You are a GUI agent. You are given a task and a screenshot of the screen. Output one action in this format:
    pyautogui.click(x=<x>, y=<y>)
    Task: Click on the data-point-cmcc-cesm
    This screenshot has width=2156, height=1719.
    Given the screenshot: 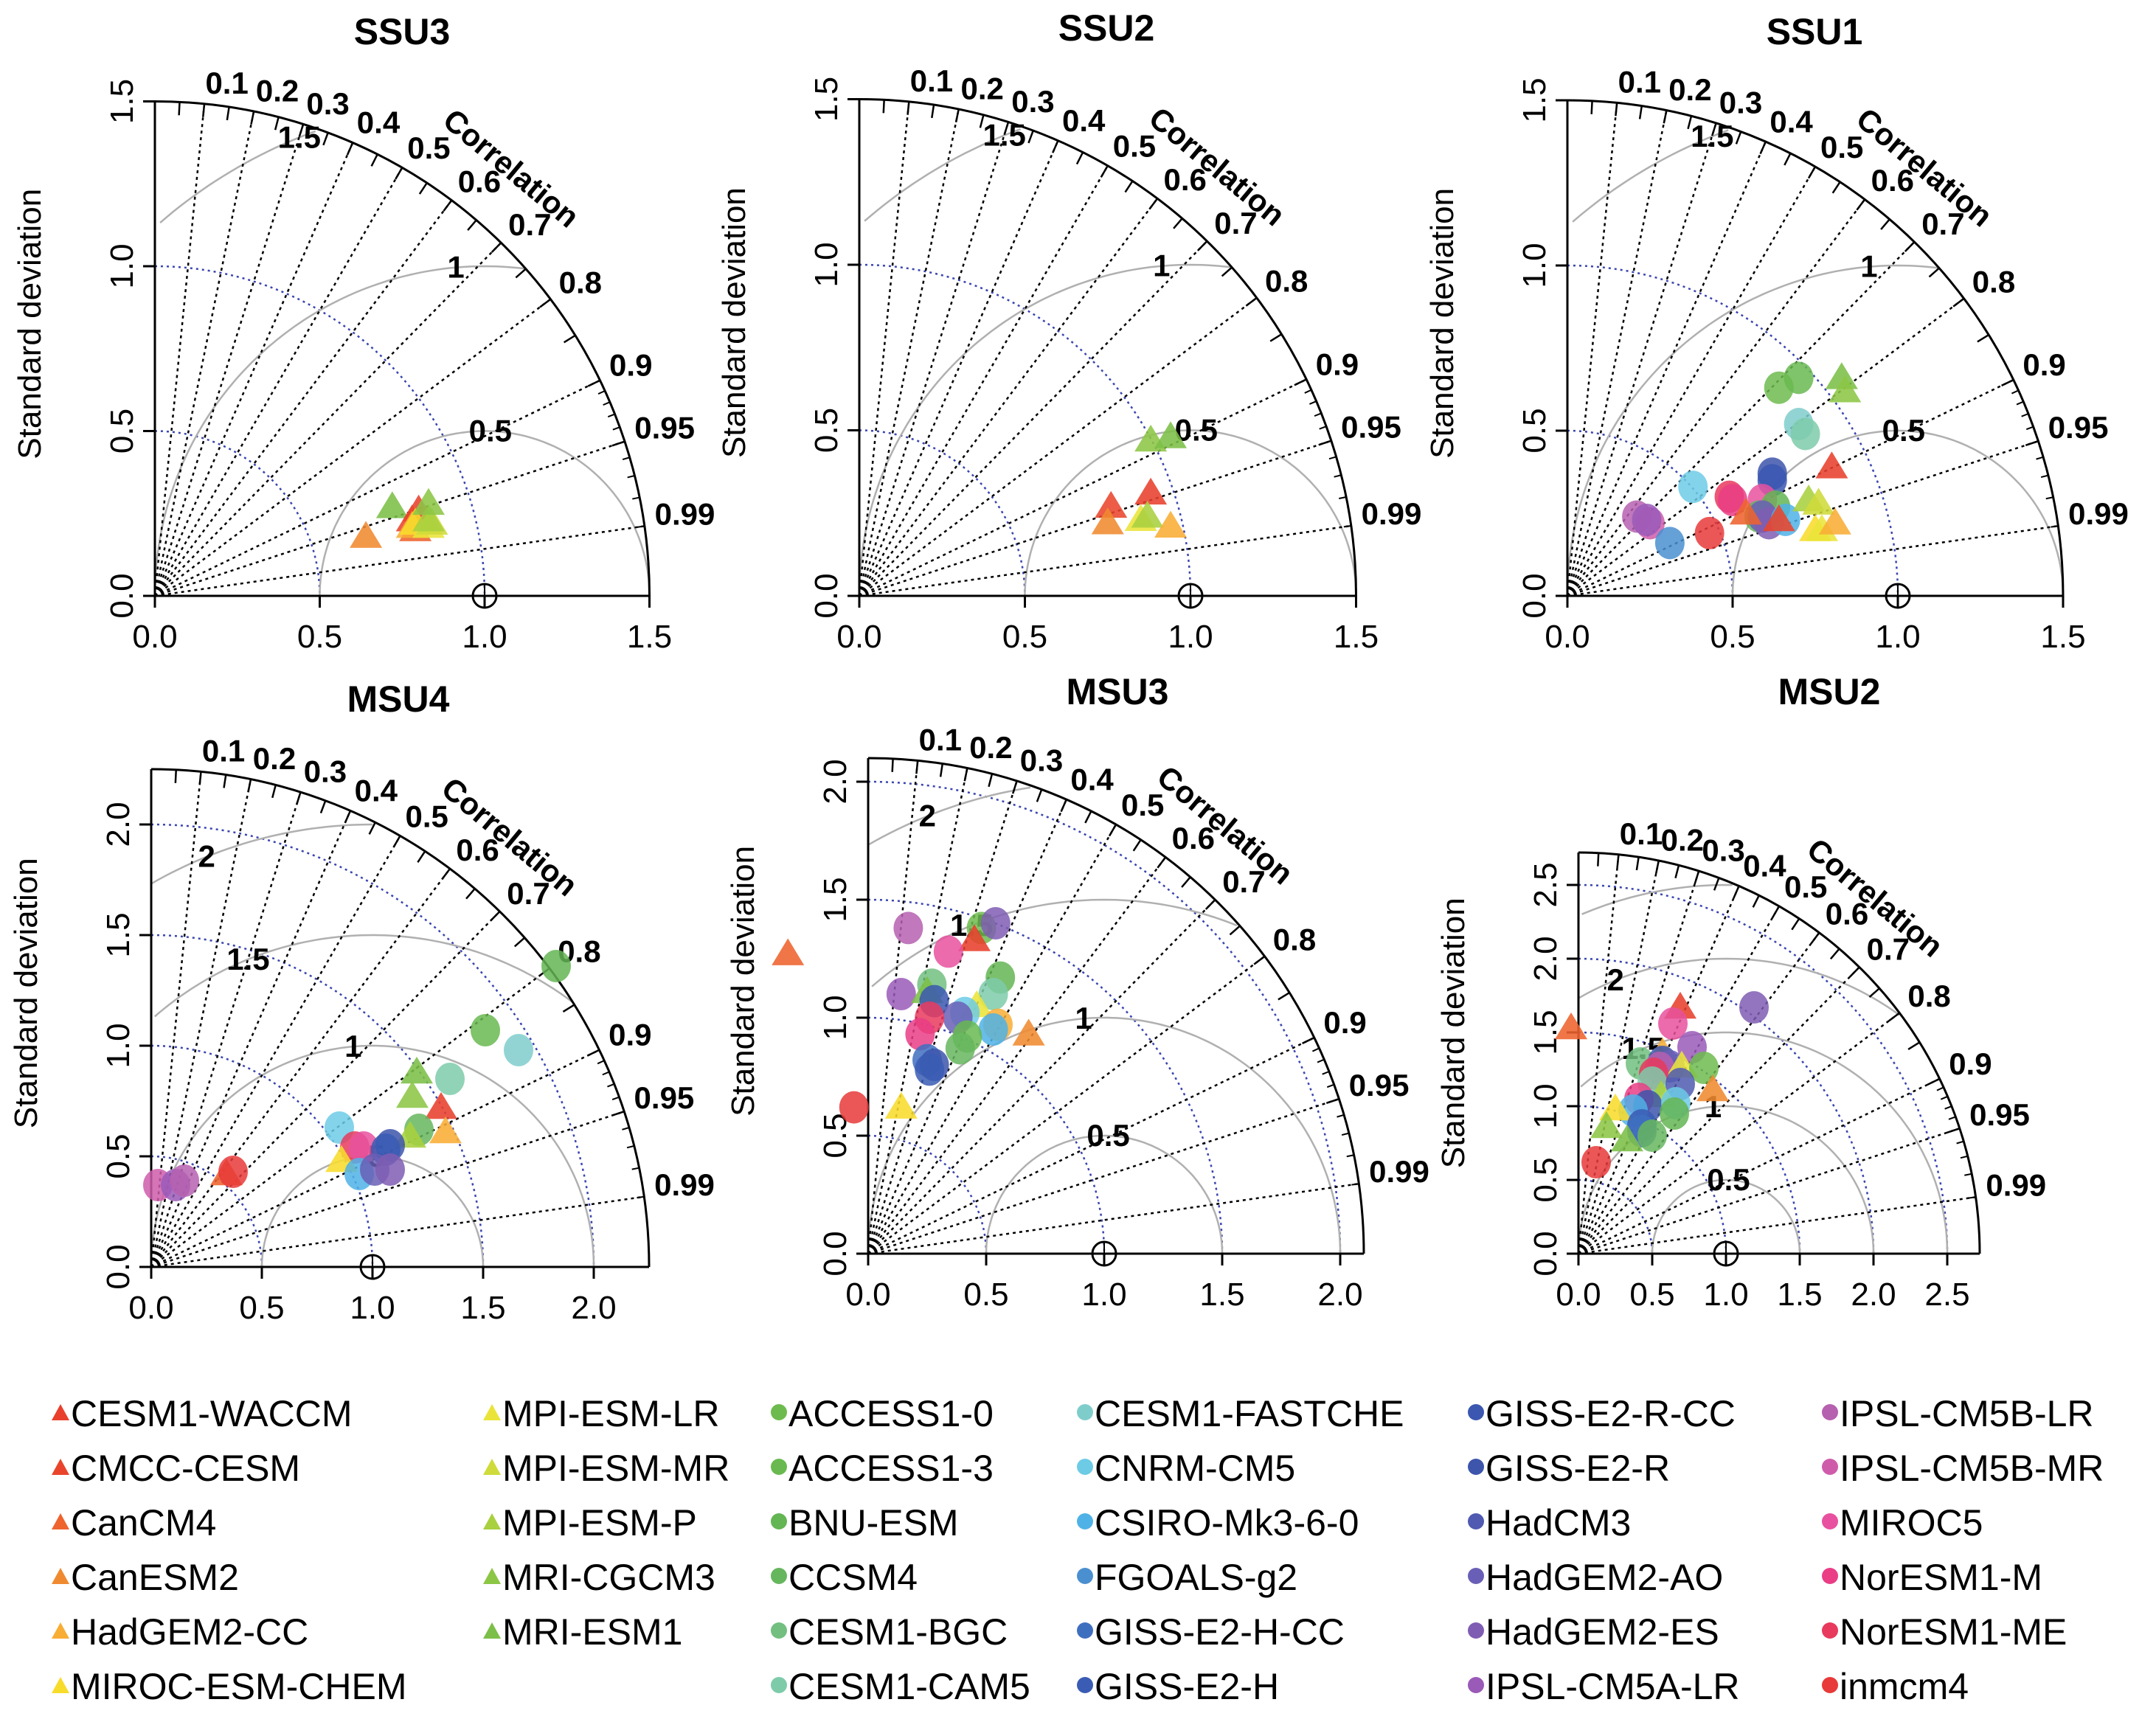 What is the action you would take?
    pyautogui.click(x=1778, y=518)
    